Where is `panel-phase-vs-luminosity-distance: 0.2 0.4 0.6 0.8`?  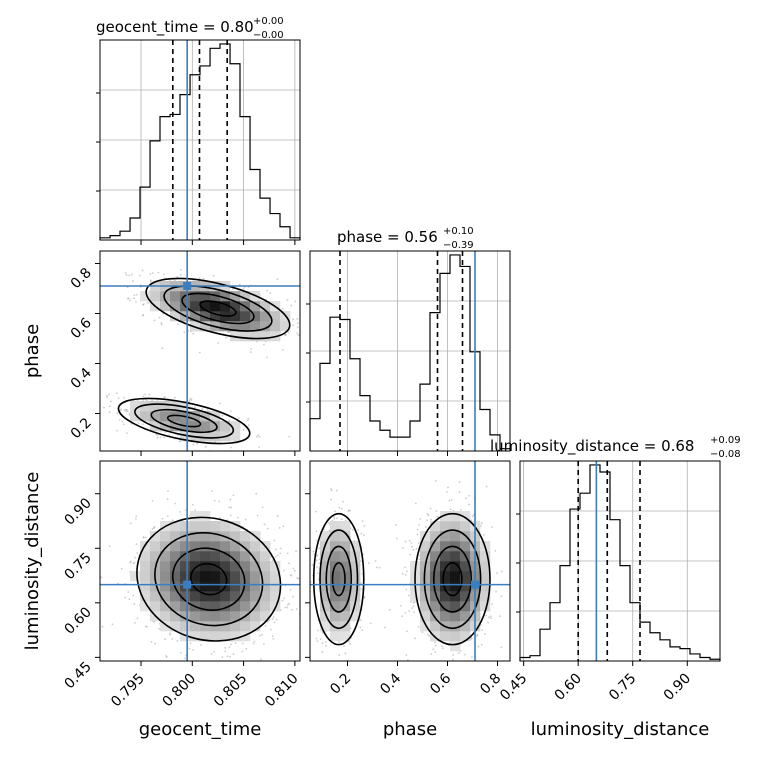 panel-phase-vs-luminosity-distance: 0.2 0.4 0.6 0.8 is located at coordinates (408, 579).